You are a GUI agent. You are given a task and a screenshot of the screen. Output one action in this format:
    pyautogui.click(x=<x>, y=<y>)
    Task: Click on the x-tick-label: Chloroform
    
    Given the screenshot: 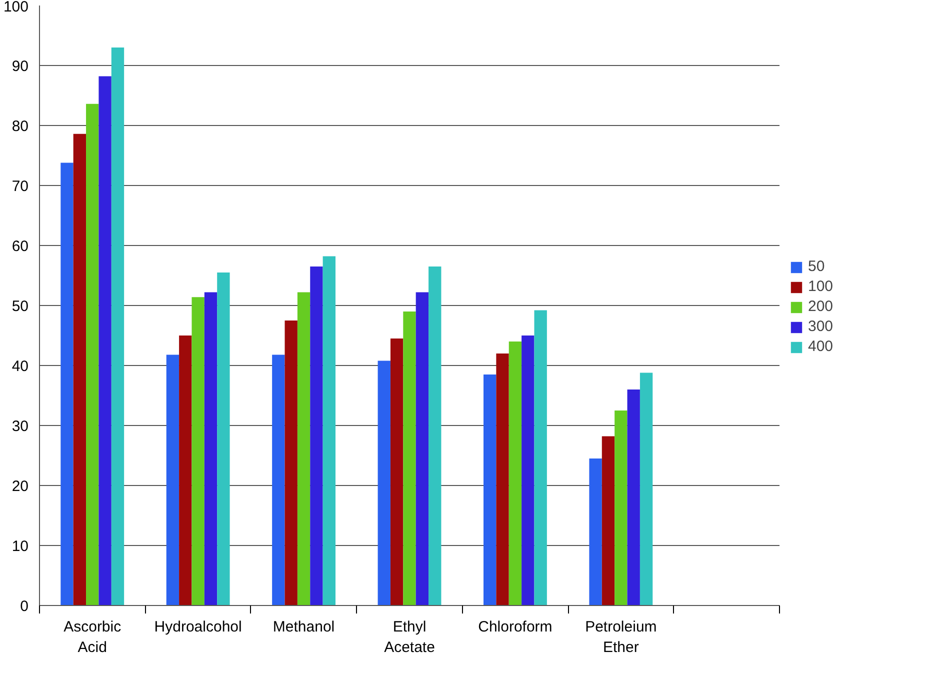 What is the action you would take?
    pyautogui.click(x=515, y=627)
    